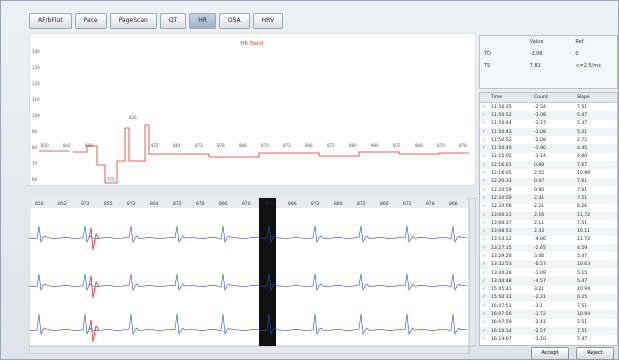 The width and height of the screenshot is (619, 360). Describe the element at coordinates (353, 145) in the screenshot. I see `trend-label: 880` at that location.